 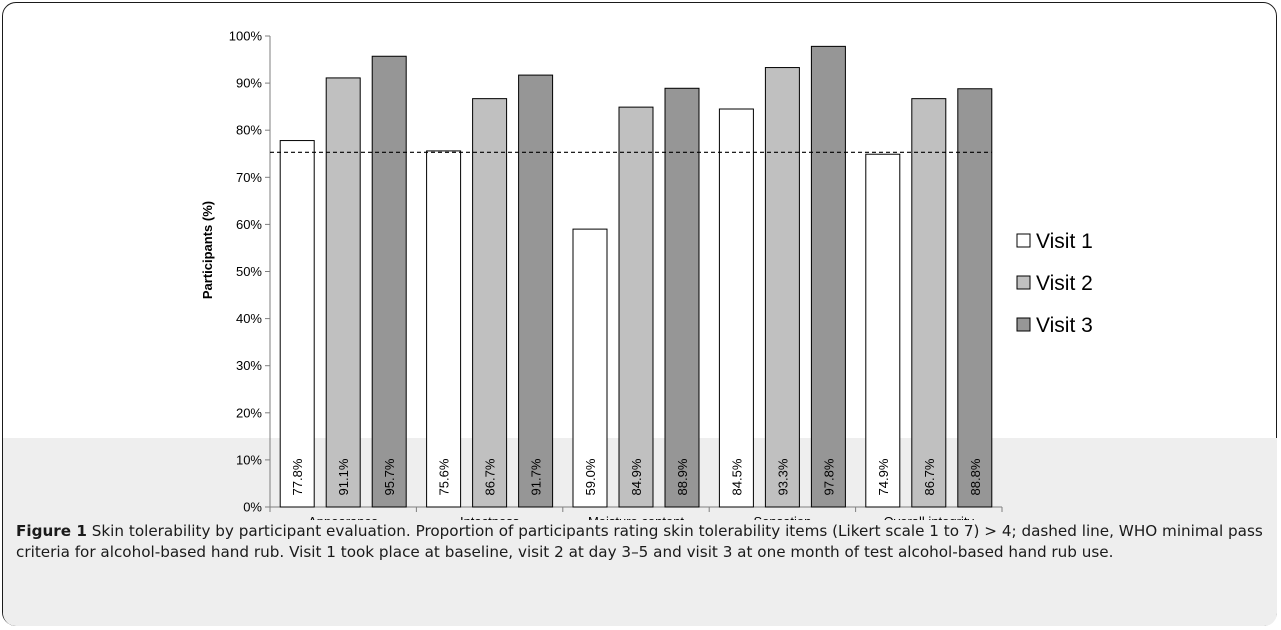 I want to click on bar-data-label: 88.9%, so click(x=682, y=476).